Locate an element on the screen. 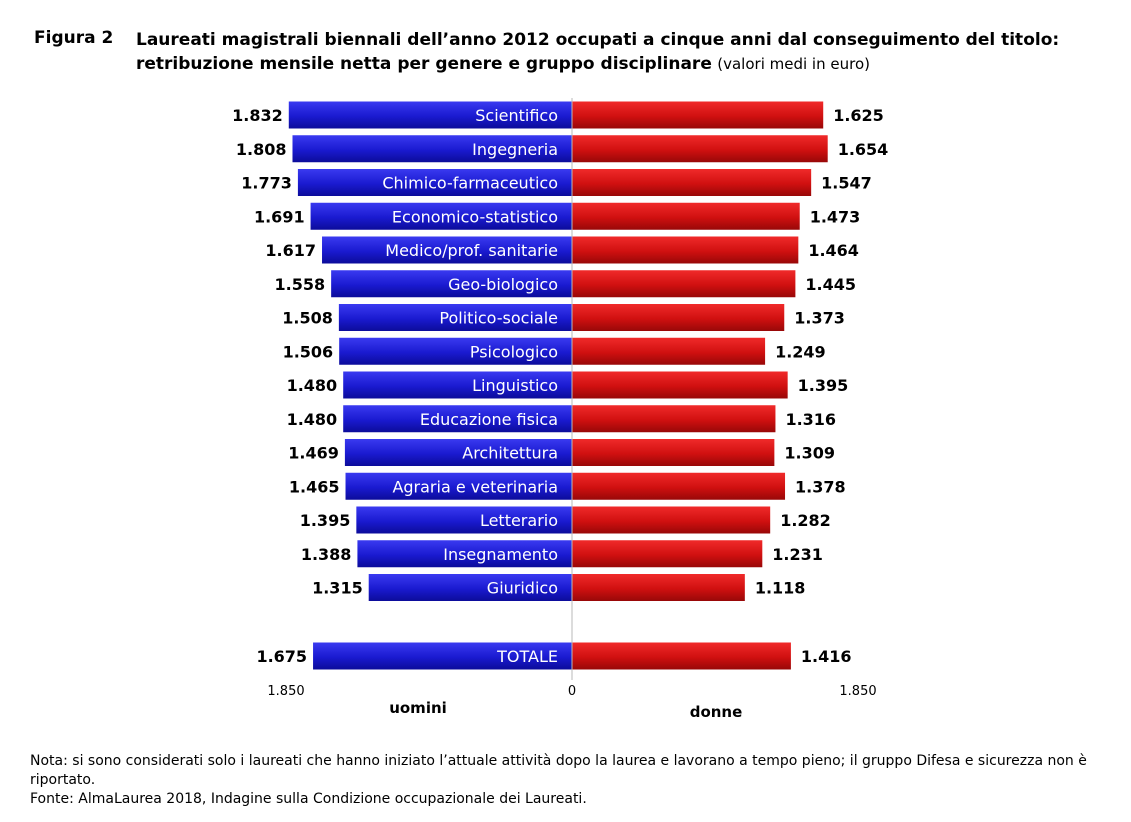  value-label-uomini-economico-statistico: 1.691 is located at coordinates (279, 216).